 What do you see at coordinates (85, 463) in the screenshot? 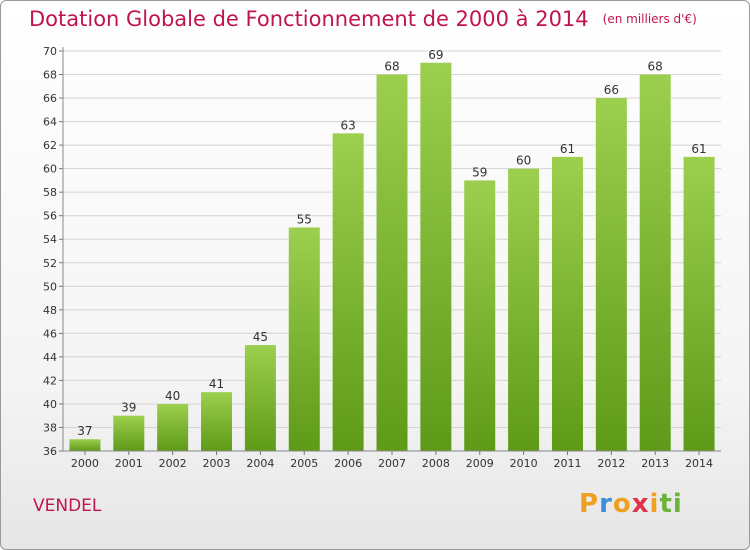
I see `x-tick-label: 2000` at bounding box center [85, 463].